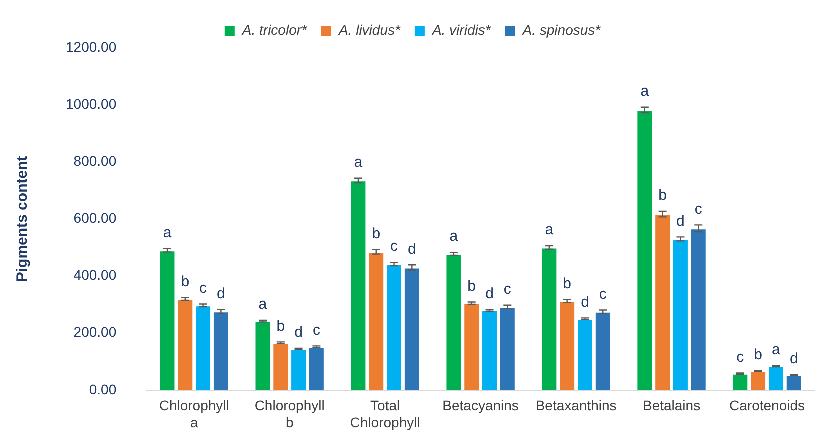 This screenshot has width=825, height=440. What do you see at coordinates (385, 414) in the screenshot?
I see `x-tick-label: Total Chlorophyll` at bounding box center [385, 414].